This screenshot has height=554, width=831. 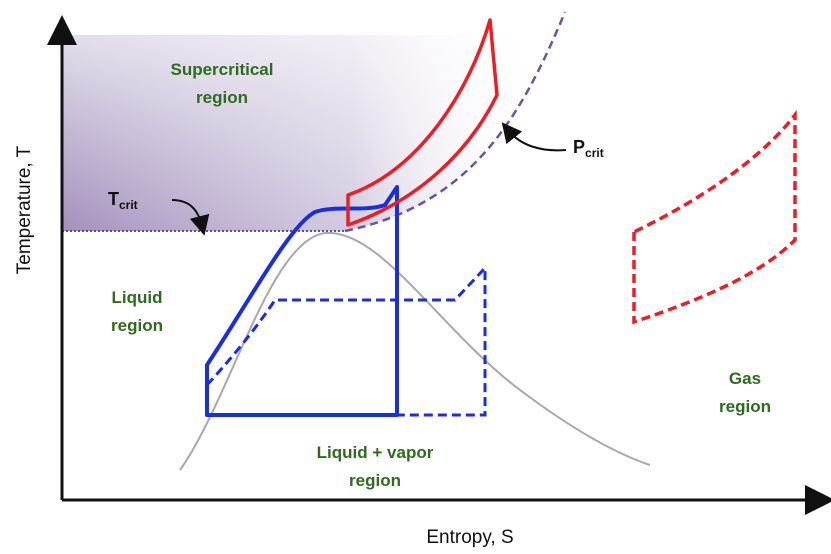 What do you see at coordinates (222, 69) in the screenshot?
I see `region-label: Supercritical` at bounding box center [222, 69].